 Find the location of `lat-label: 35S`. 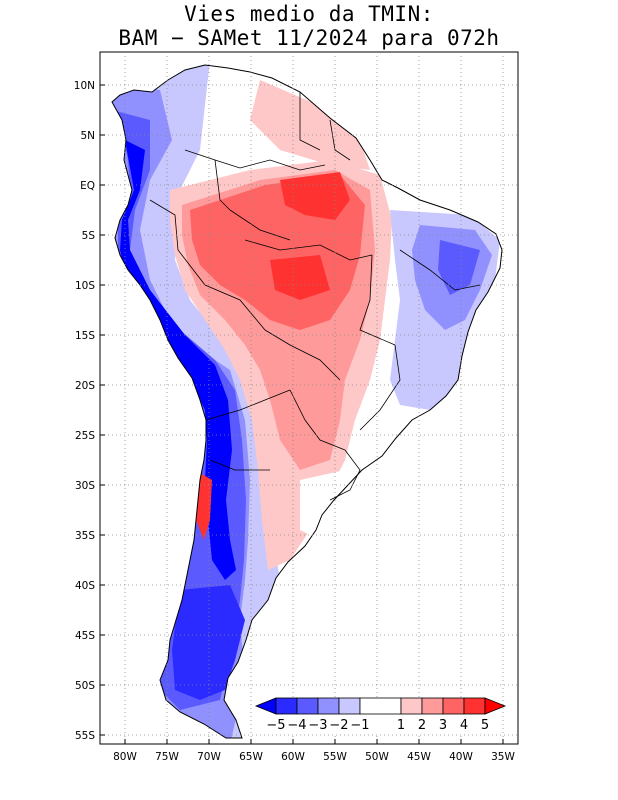

lat-label: 35S is located at coordinates (85, 536).